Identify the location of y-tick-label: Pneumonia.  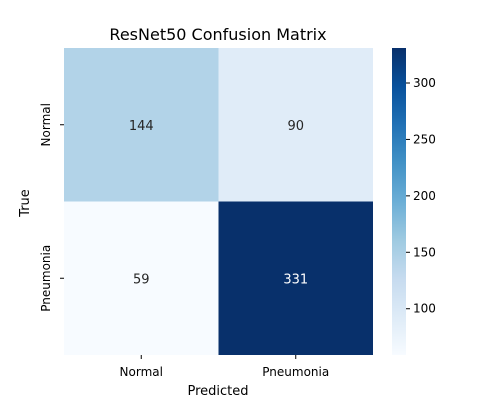
(46, 278).